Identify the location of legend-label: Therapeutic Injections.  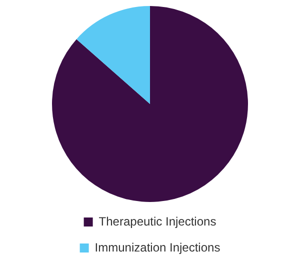
(157, 221).